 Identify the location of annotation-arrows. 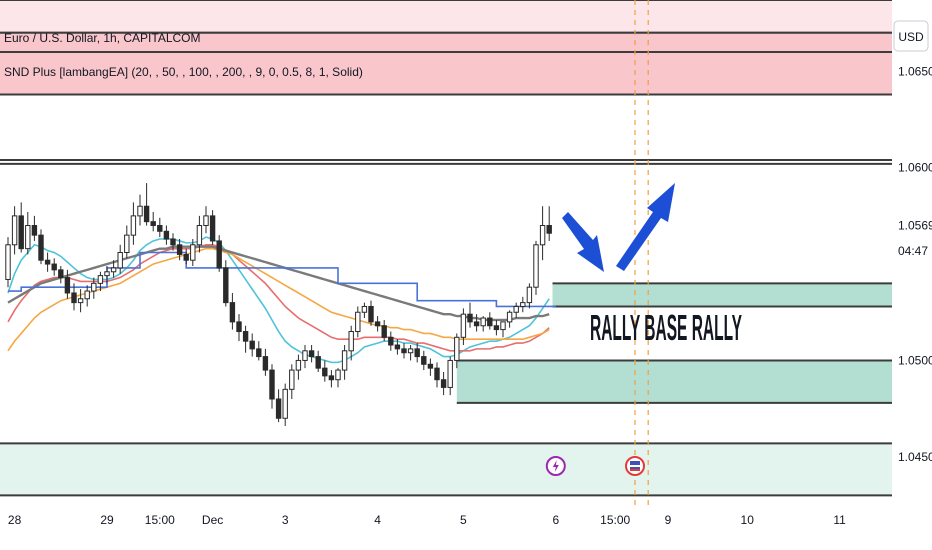
(618, 227).